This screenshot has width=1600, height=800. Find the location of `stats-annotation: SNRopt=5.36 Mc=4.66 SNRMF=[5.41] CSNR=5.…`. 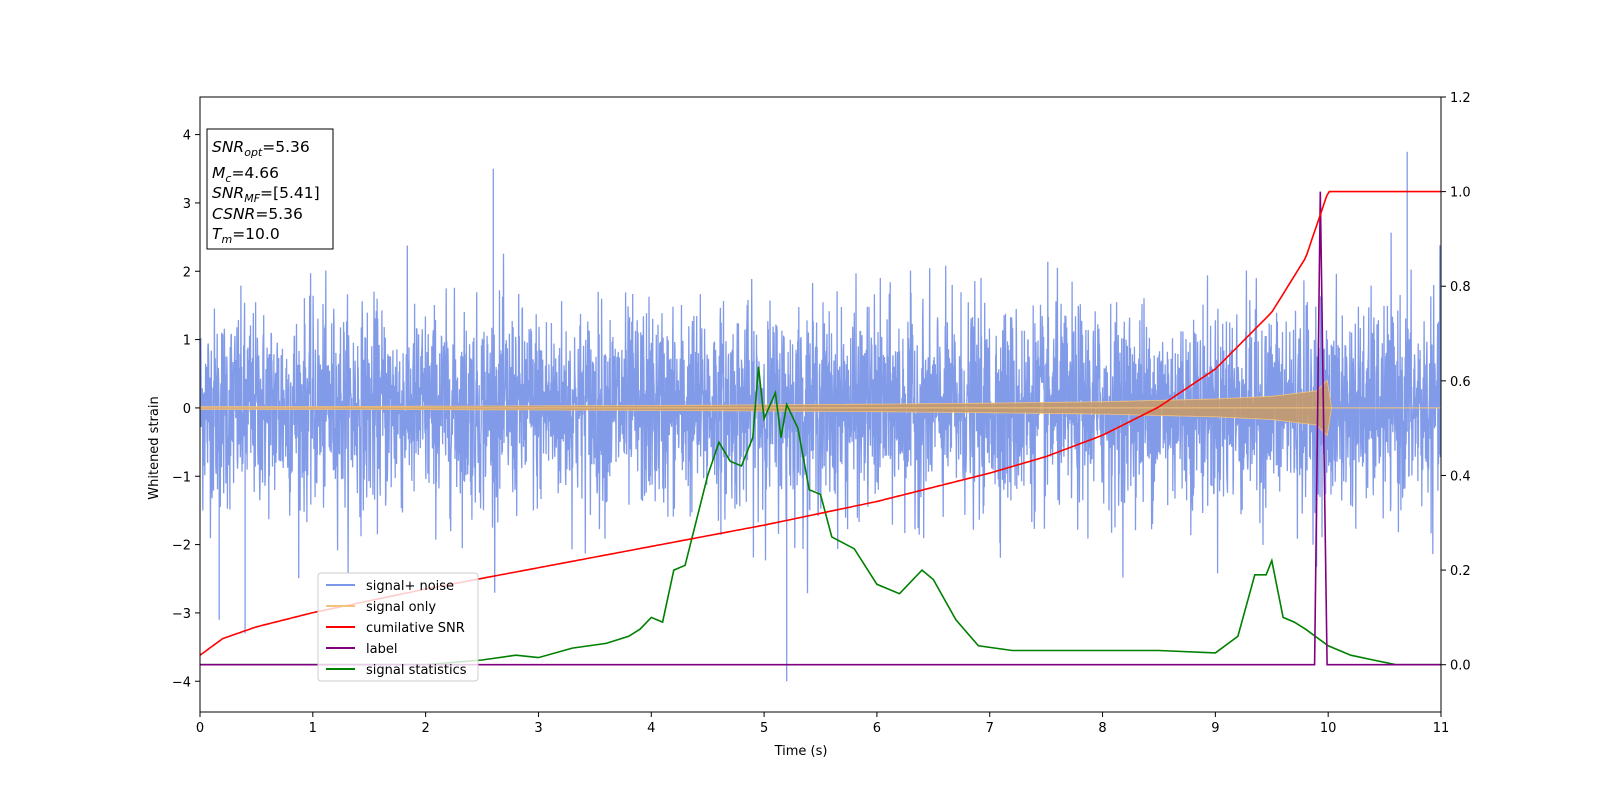

stats-annotation: SNRopt=5.36 Mc=4.66 SNRMF=[5.41] CSNR=5.… is located at coordinates (270, 189).